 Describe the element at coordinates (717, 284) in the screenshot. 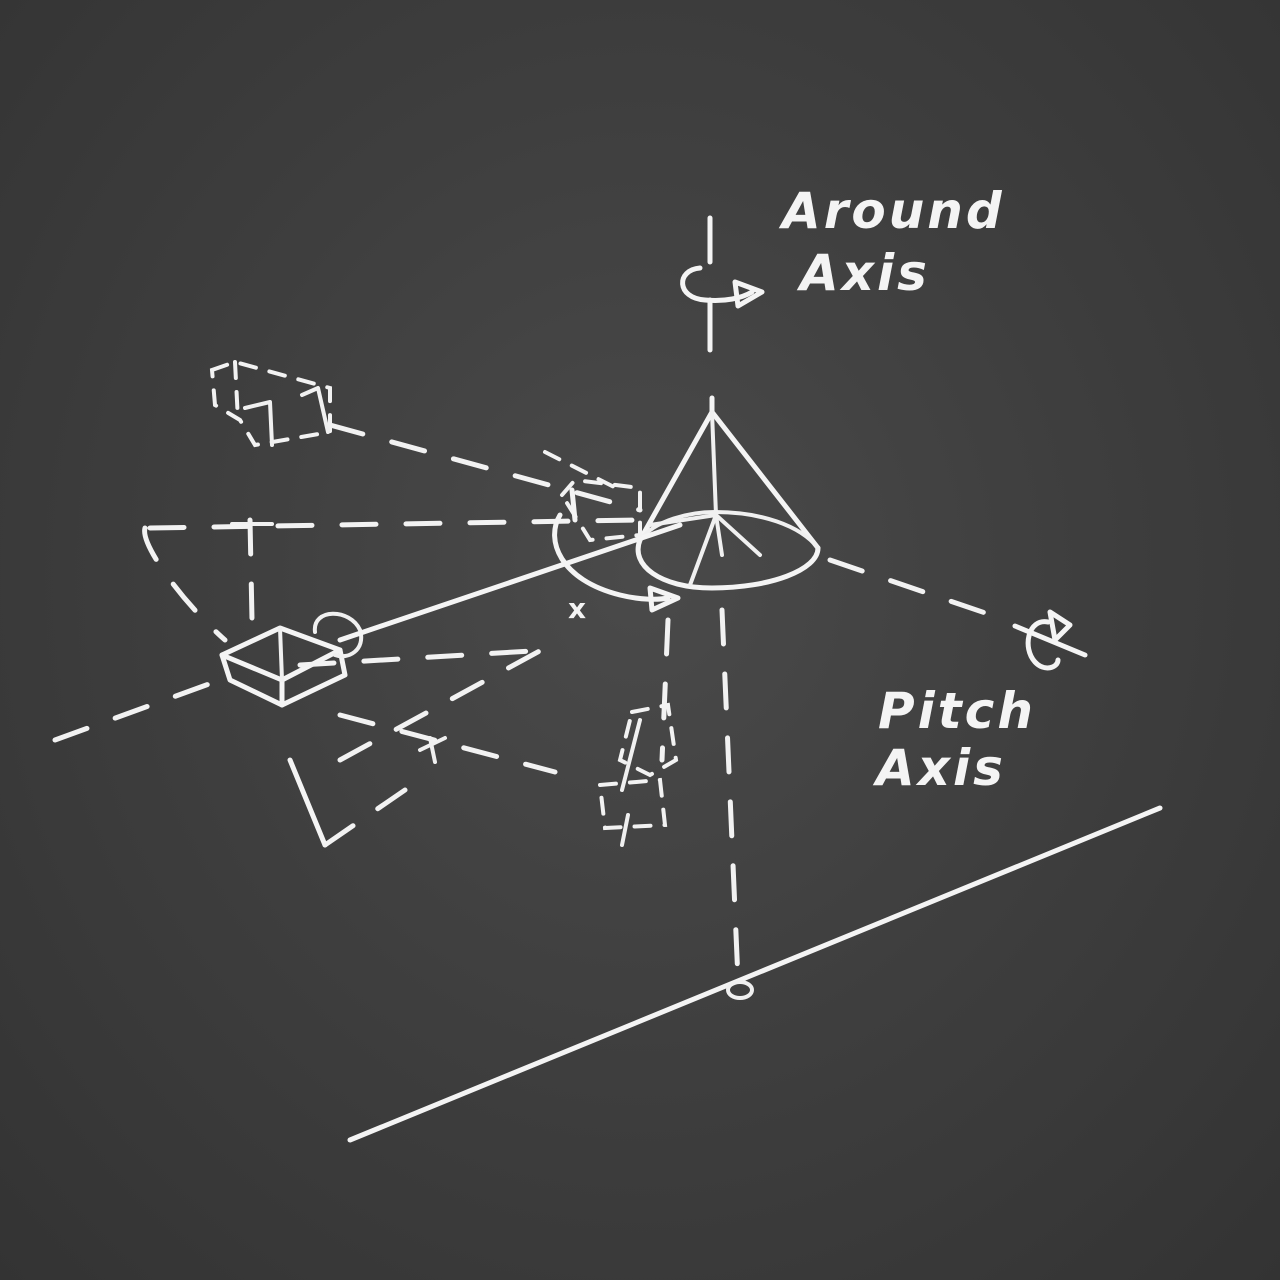

I see `rotation-arrow-icon` at that location.